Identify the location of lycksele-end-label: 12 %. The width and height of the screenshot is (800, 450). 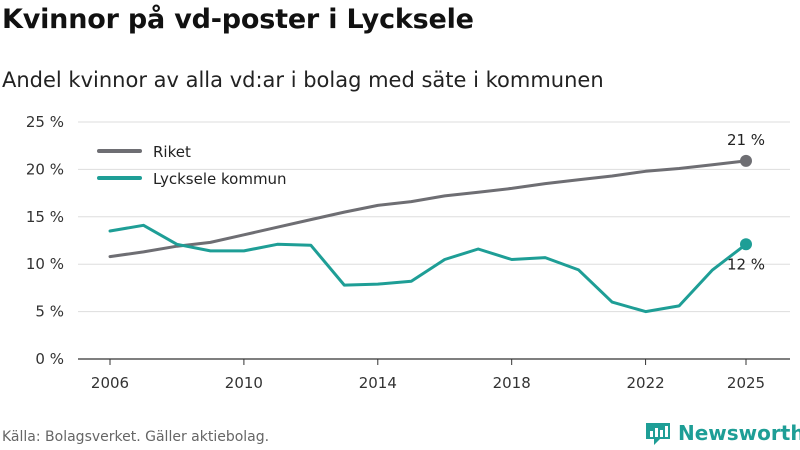
(746, 264).